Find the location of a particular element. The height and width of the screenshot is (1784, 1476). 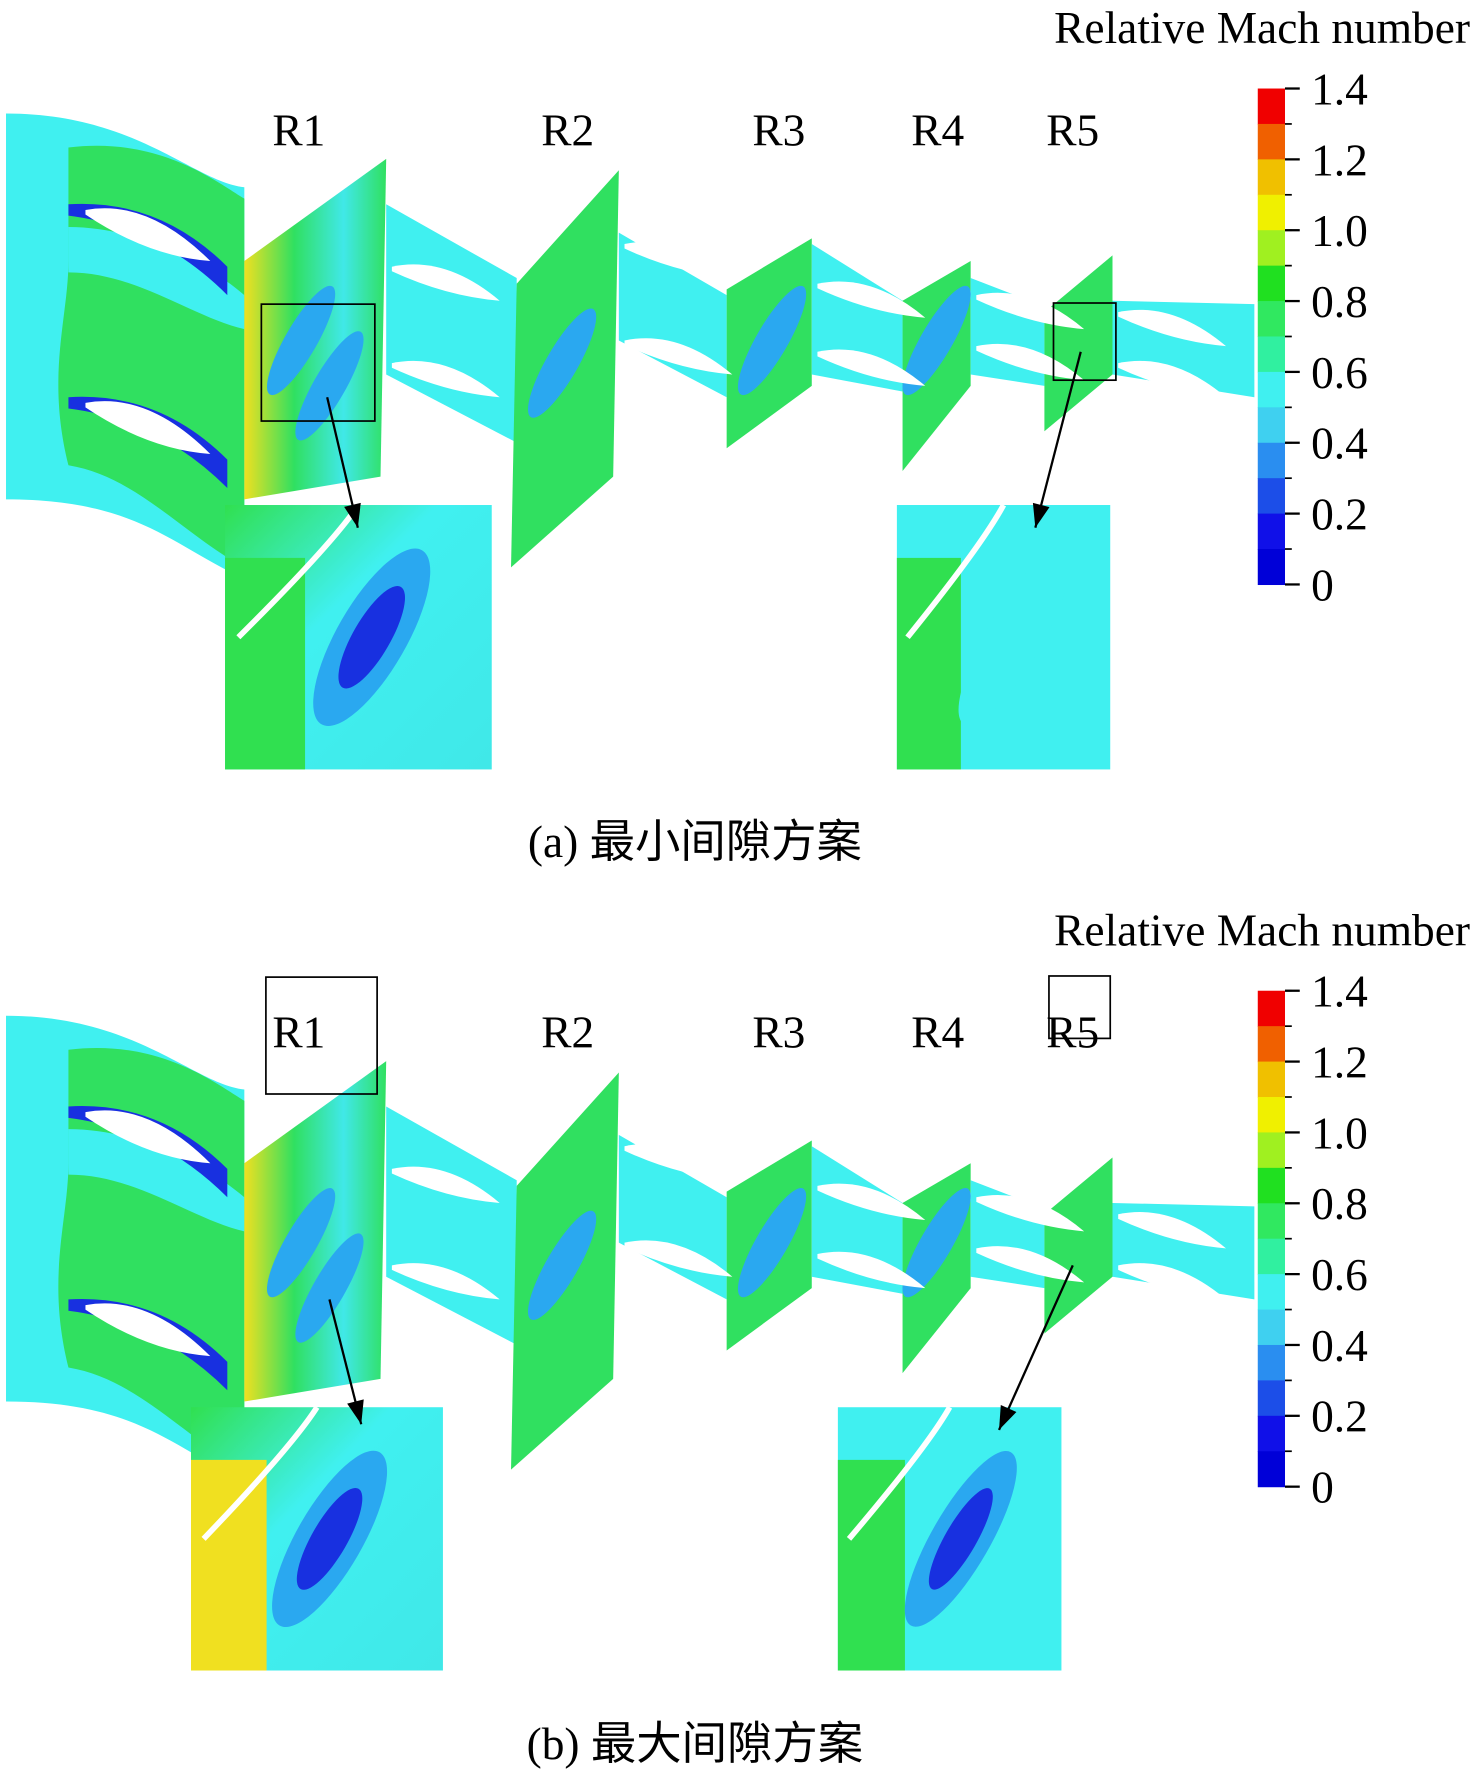

row-label: R1 is located at coordinates (298, 1032).